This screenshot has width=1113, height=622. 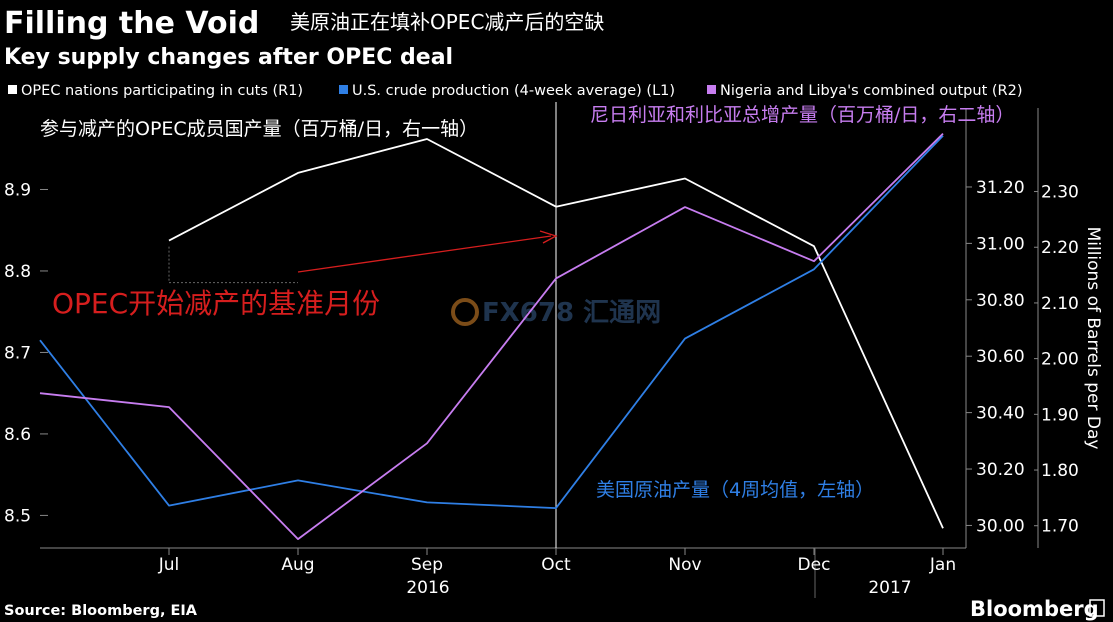 I want to click on year-label-2017: 2017, so click(x=889, y=588).